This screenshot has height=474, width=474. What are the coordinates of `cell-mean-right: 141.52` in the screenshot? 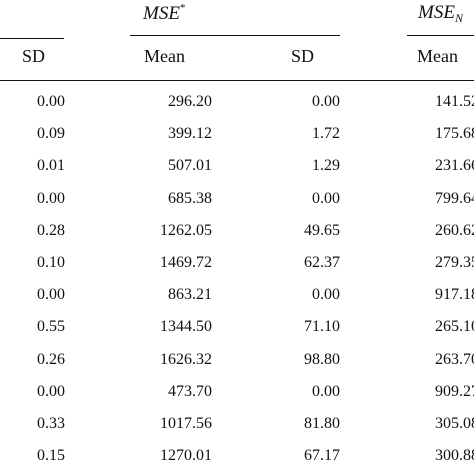 It's located at (454, 101).